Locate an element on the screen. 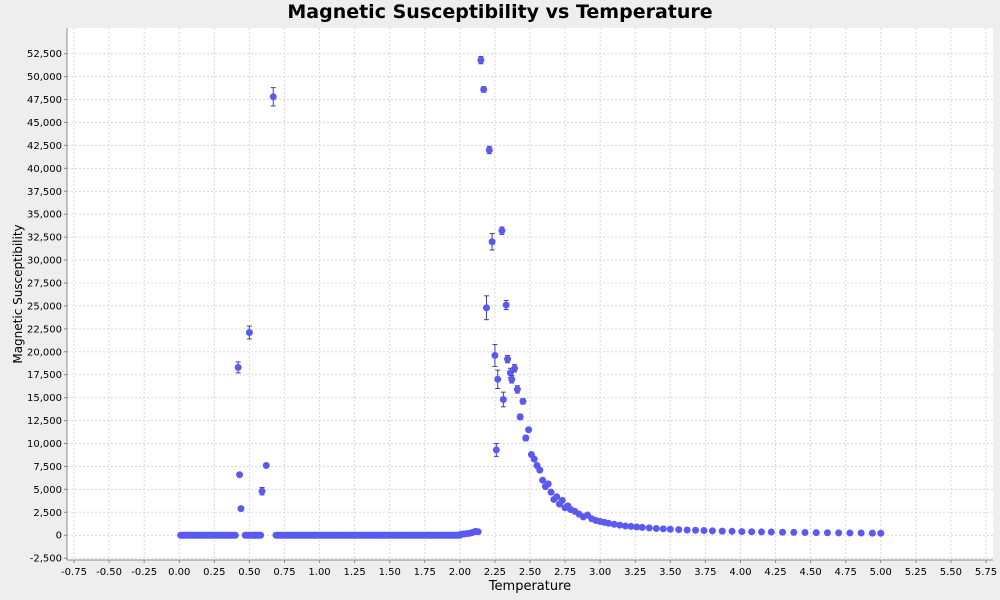 The image size is (1000, 600). x-tick-label: 0.75 is located at coordinates (284, 572).